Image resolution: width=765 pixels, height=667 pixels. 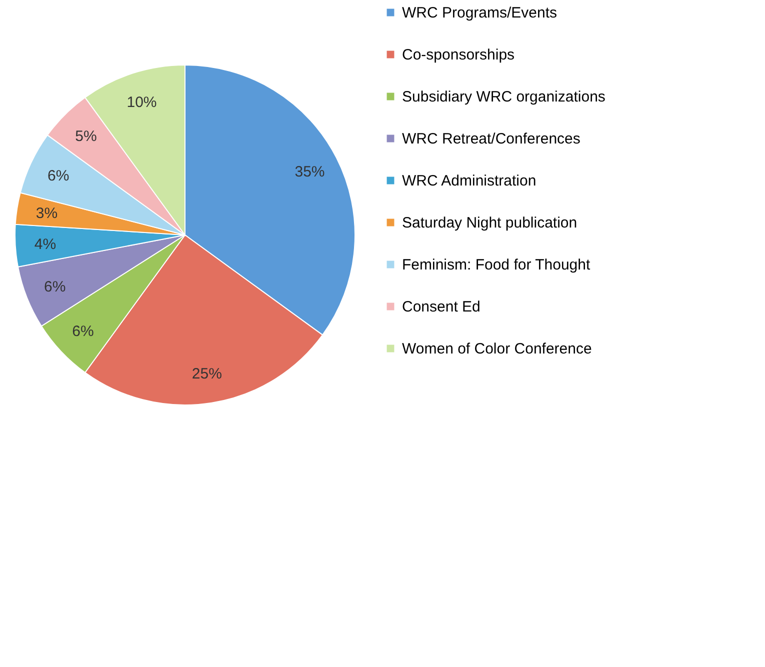 What do you see at coordinates (504, 97) in the screenshot?
I see `legend-label: Subsidiary WRC organizations` at bounding box center [504, 97].